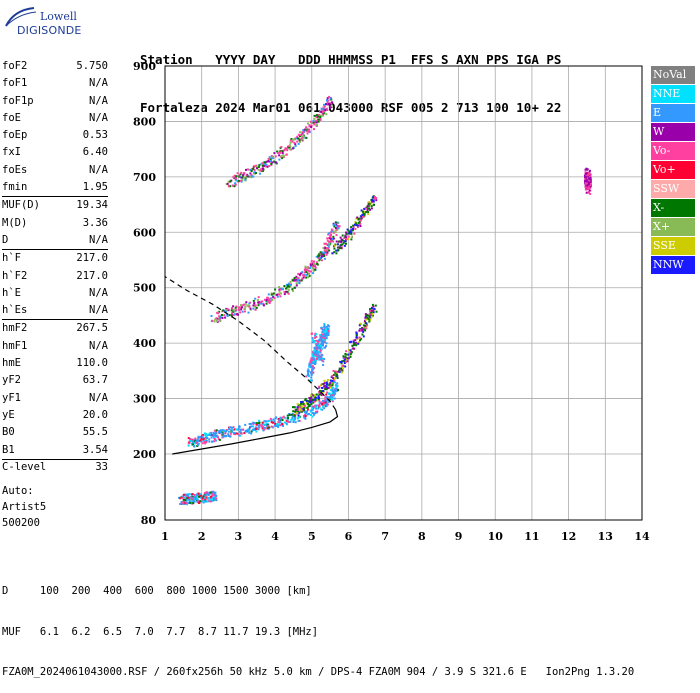 Image resolution: width=700 pixels, height=693 pixels. I want to click on profile-line, so click(255, 432).